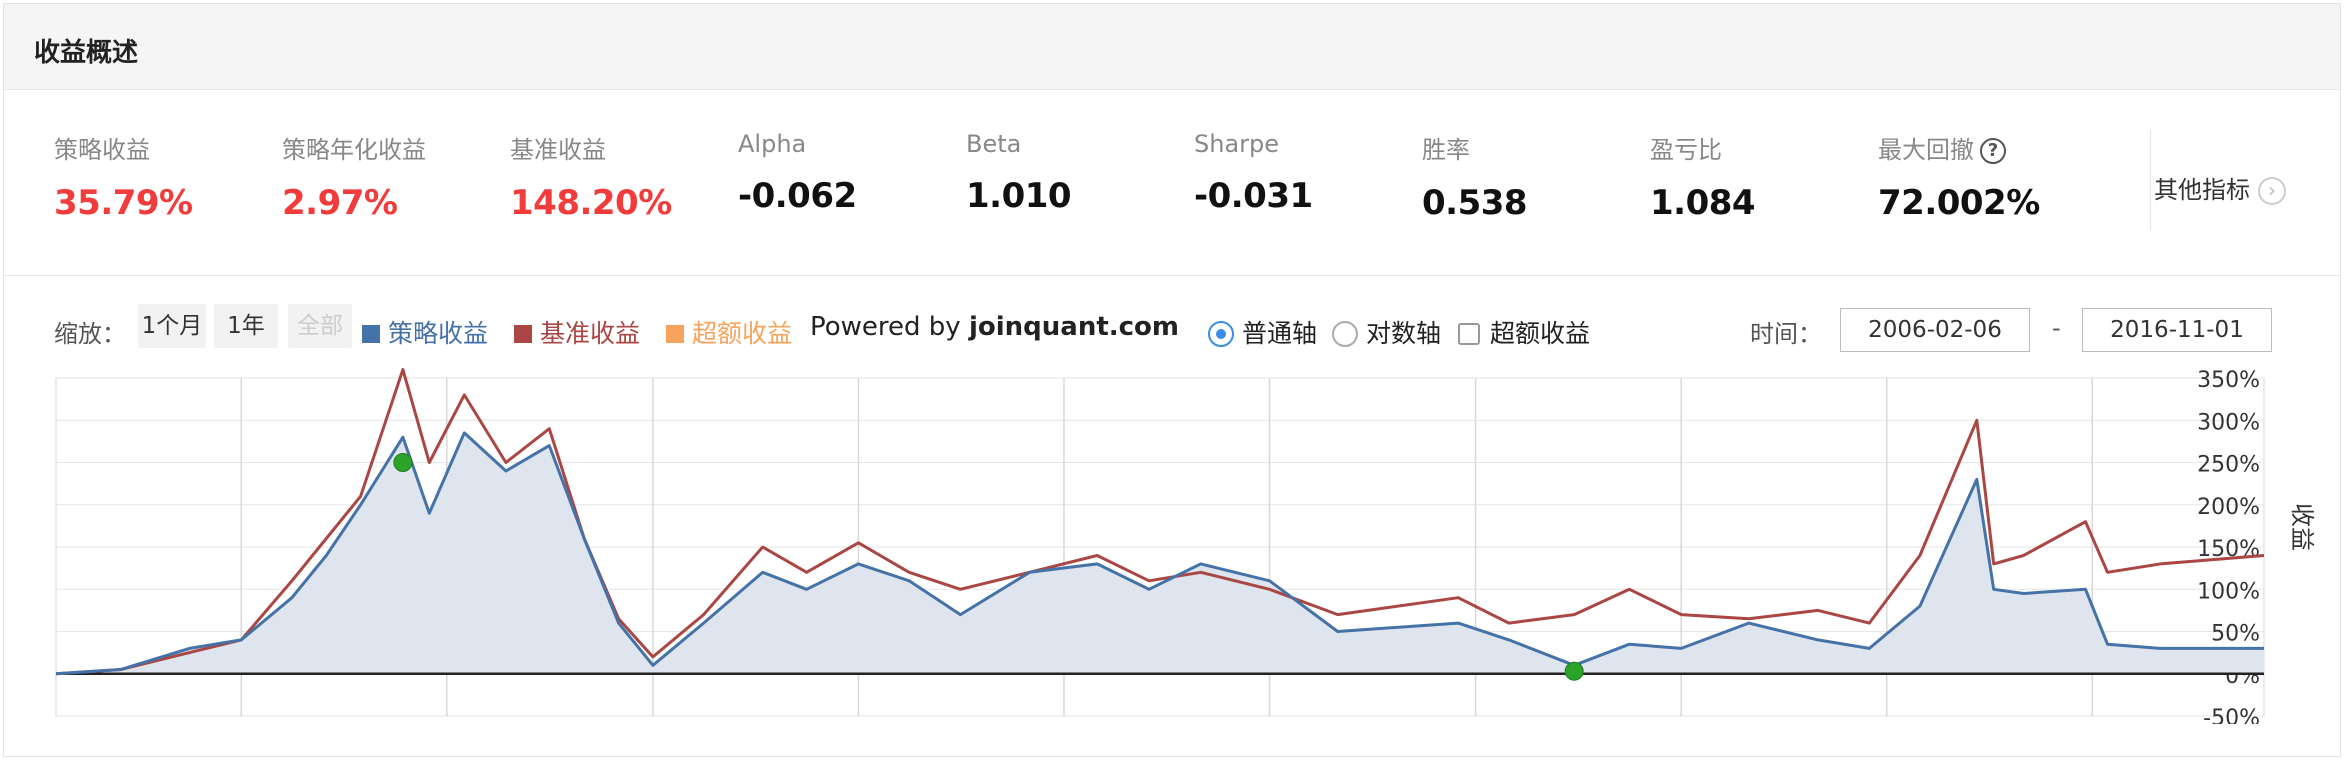  I want to click on metric-label: Beta, so click(994, 144).